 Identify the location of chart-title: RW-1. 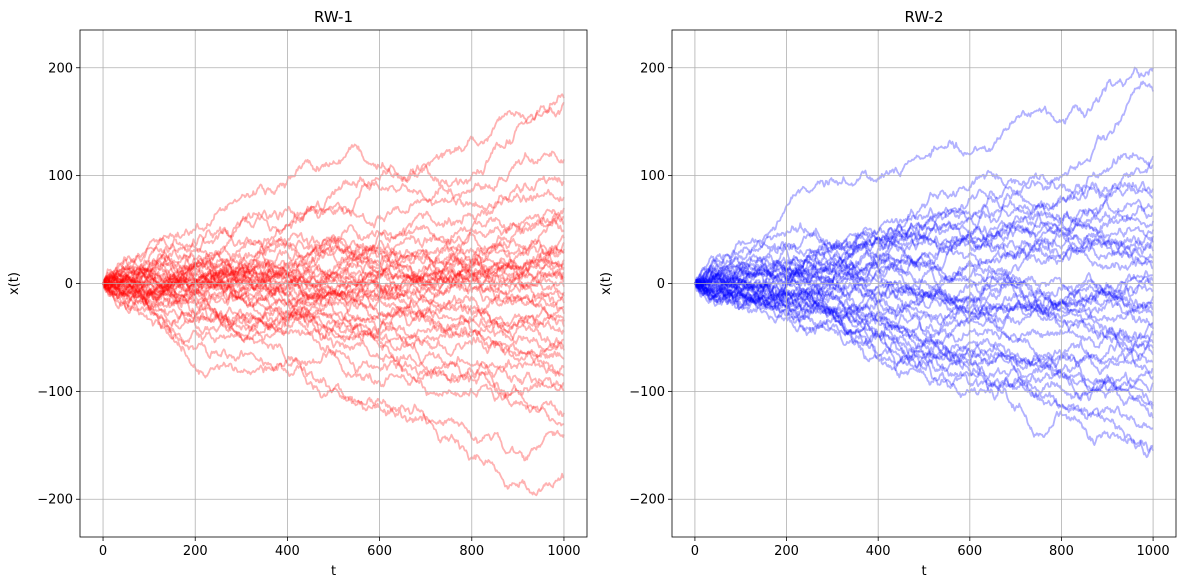
(333, 17).